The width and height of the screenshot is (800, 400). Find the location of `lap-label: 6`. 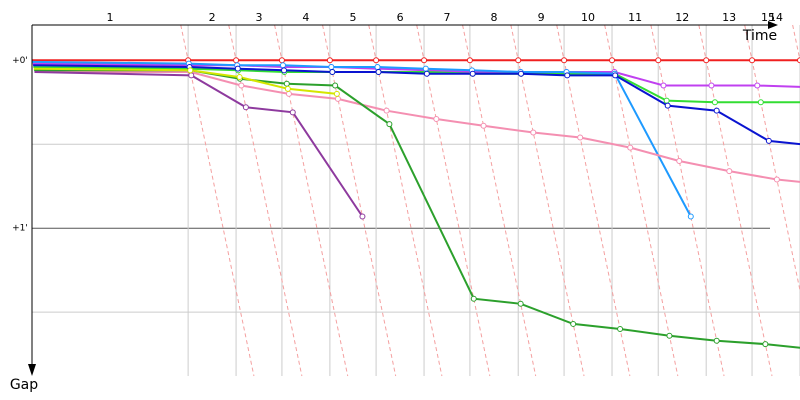

lap-label: 6 is located at coordinates (400, 17).